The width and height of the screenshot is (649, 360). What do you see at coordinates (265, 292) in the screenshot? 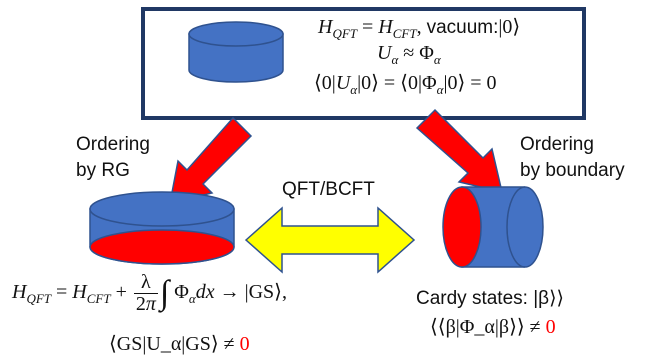
I see `ground-state: |GS⟩,` at bounding box center [265, 292].